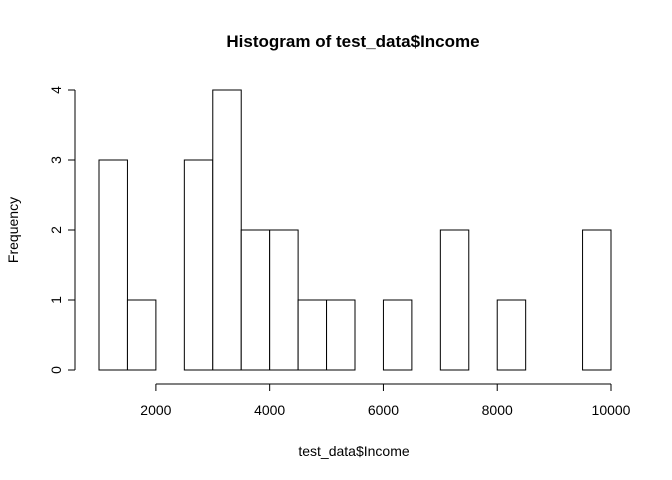 The height and width of the screenshot is (480, 672). What do you see at coordinates (497, 410) in the screenshot?
I see `x-tick-label: 8000` at bounding box center [497, 410].